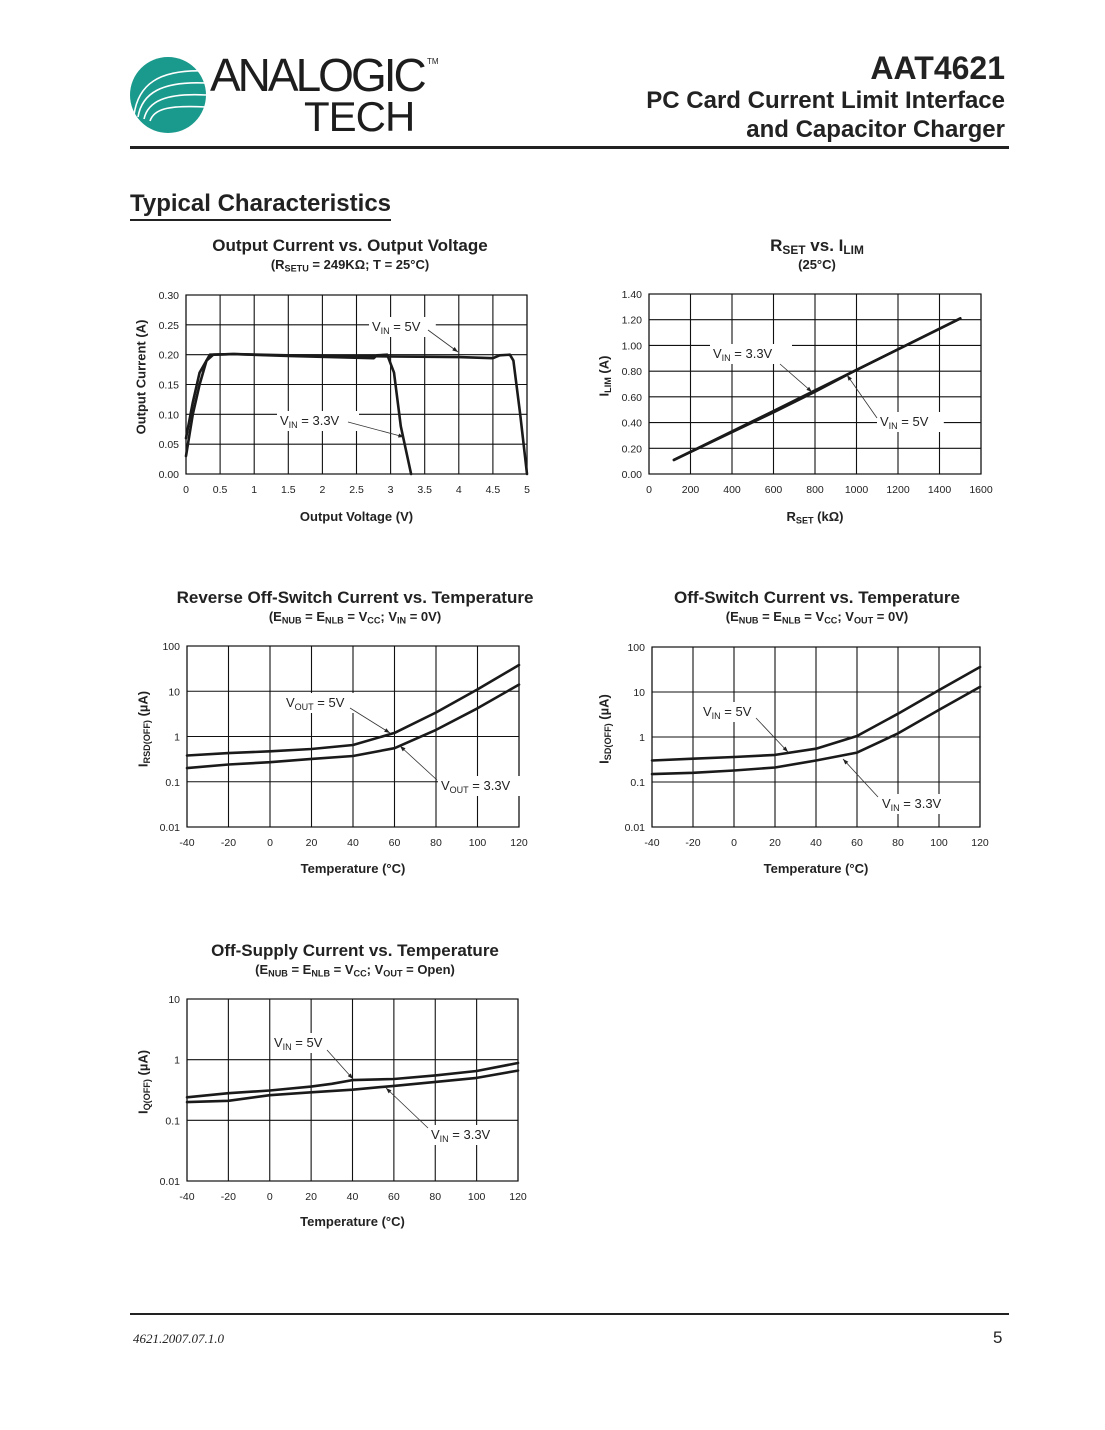 This screenshot has height=1430, width=1105. What do you see at coordinates (277, 264) in the screenshot?
I see `chart-subtitle-text: (R` at bounding box center [277, 264].